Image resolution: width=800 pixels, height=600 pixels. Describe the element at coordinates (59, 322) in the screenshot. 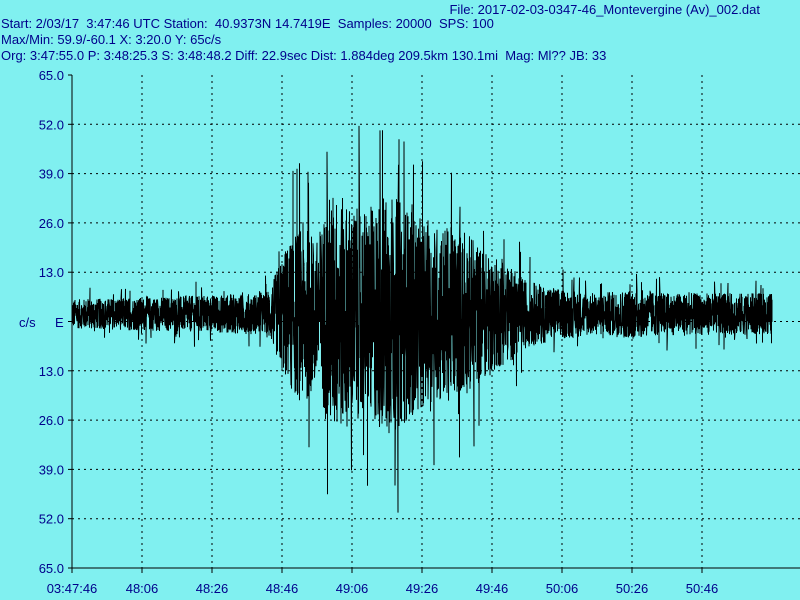

I see `channel-label: E` at that location.